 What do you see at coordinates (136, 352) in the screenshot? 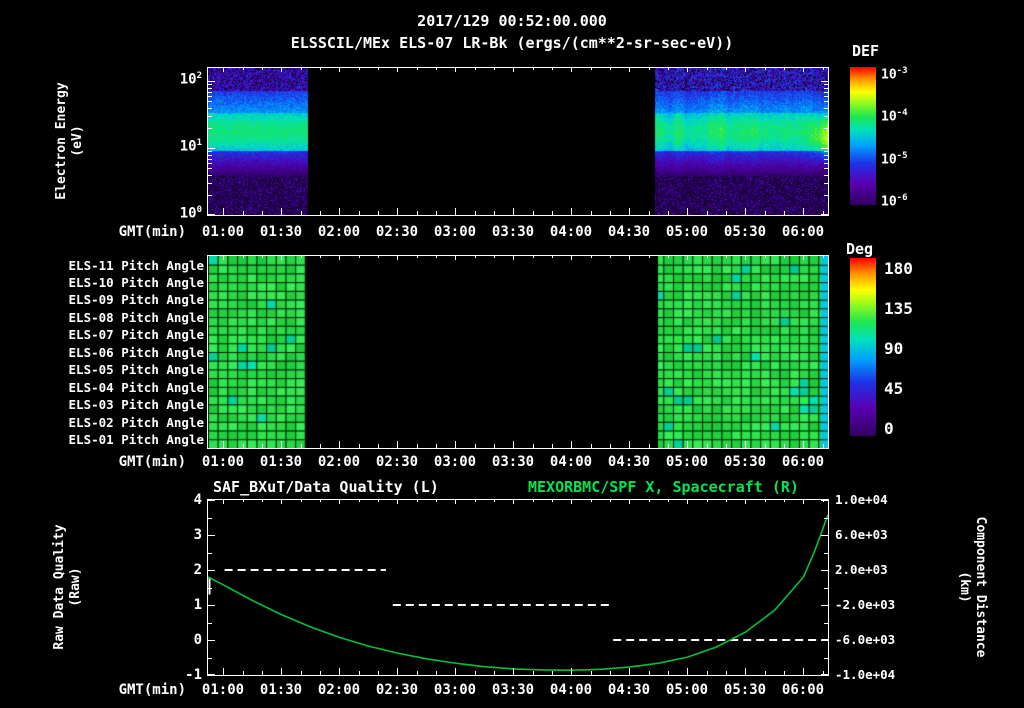
I see `pitch-row-label: ELS-06 Pitch Angle` at bounding box center [136, 352].